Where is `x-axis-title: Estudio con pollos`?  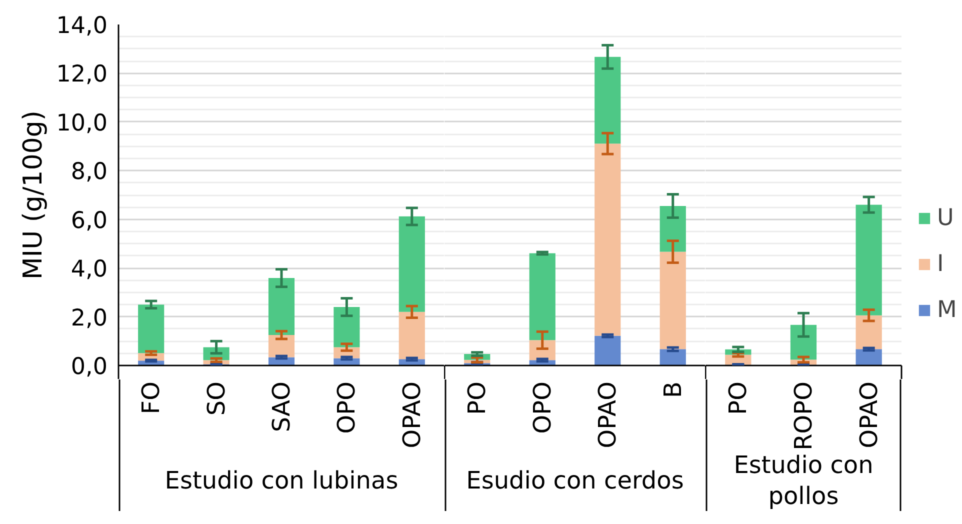 x-axis-title: Estudio con pollos is located at coordinates (804, 480).